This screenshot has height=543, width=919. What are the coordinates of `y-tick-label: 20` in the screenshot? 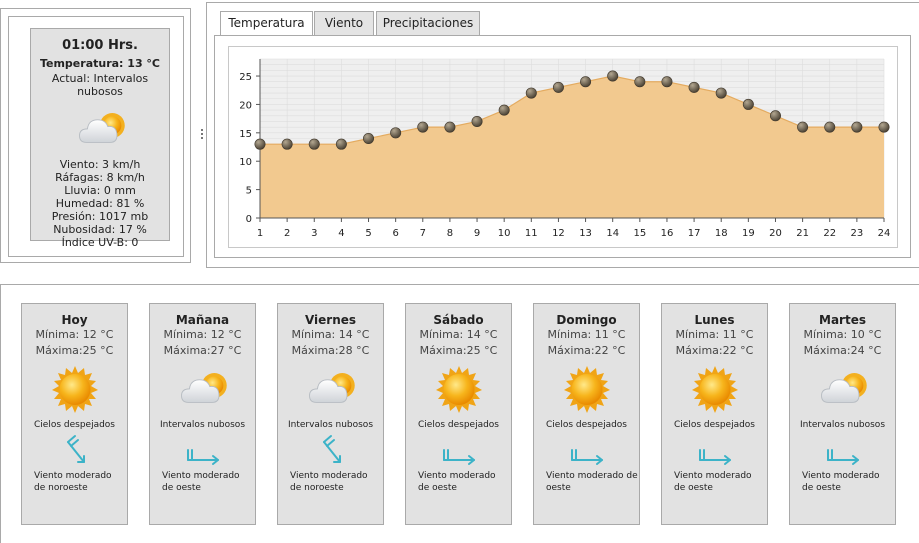 It's located at (245, 105).